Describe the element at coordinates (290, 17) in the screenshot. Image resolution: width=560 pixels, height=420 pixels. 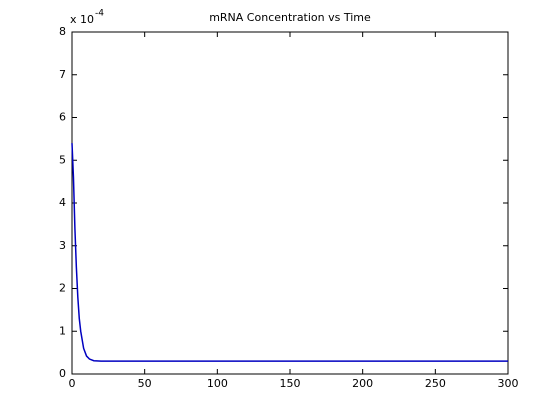
I see `chart-title: mRNA Concentration vs Time` at that location.